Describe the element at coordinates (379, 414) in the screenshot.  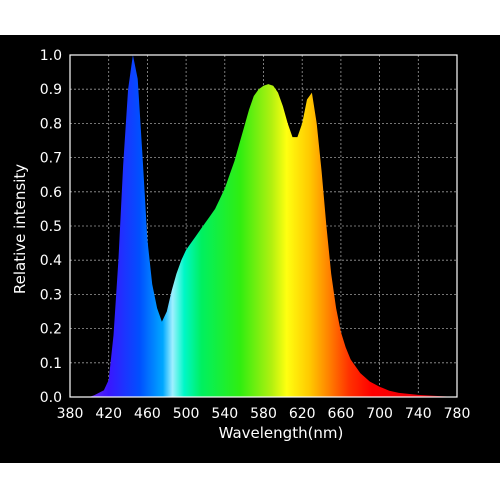
I see `x-tick-label: 700` at that location.